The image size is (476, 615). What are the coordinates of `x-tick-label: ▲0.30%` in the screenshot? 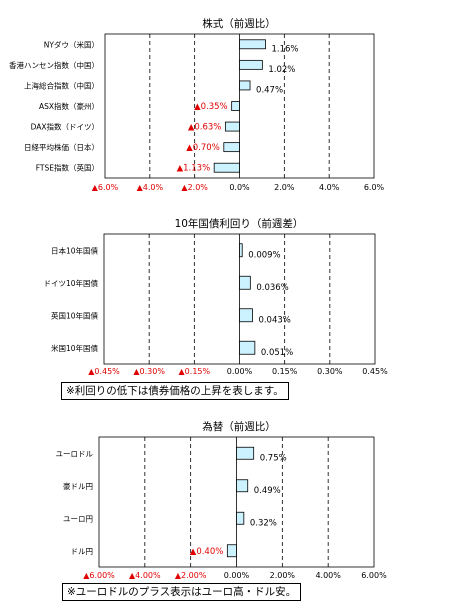 It's located at (149, 371).